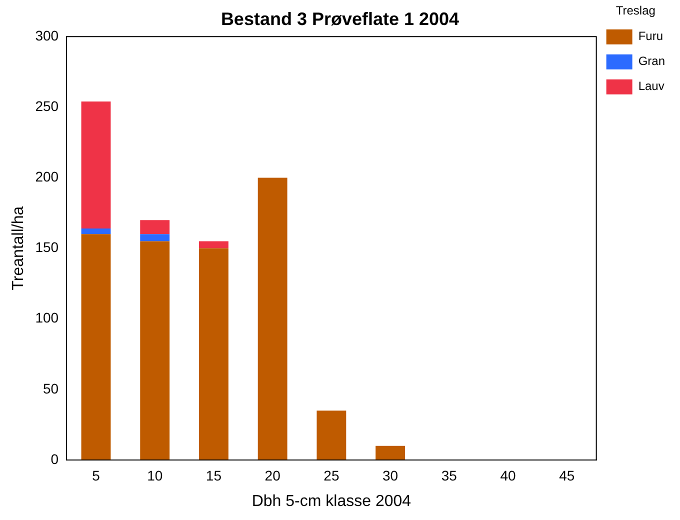 The height and width of the screenshot is (520, 680). What do you see at coordinates (651, 36) in the screenshot?
I see `legend-label: Furu` at bounding box center [651, 36].